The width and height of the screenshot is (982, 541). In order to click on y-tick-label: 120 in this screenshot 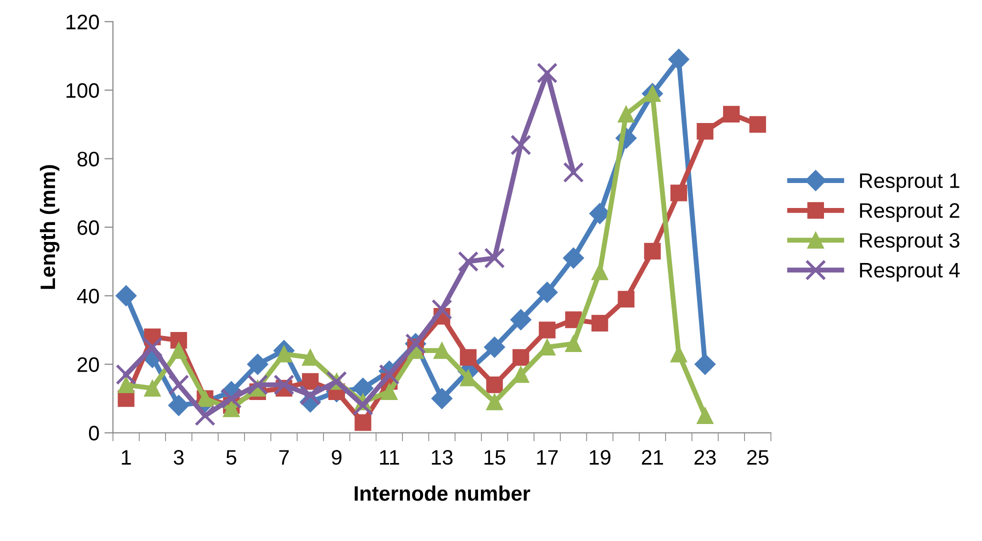, I will do `click(82, 22)`.